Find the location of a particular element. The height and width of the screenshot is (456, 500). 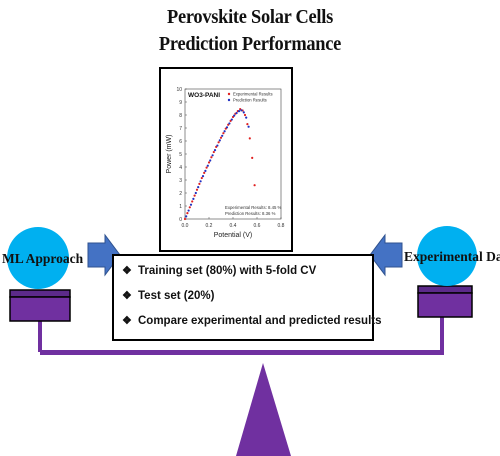

right-circle is located at coordinates (447, 256).